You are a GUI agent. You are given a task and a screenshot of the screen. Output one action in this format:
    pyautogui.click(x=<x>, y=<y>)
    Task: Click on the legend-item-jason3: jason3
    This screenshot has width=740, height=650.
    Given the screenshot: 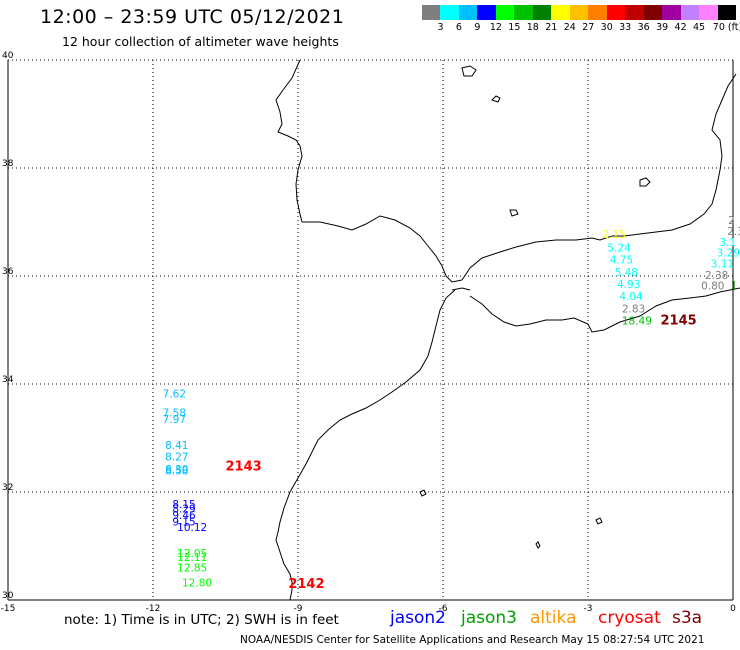 What is the action you would take?
    pyautogui.click(x=489, y=618)
    